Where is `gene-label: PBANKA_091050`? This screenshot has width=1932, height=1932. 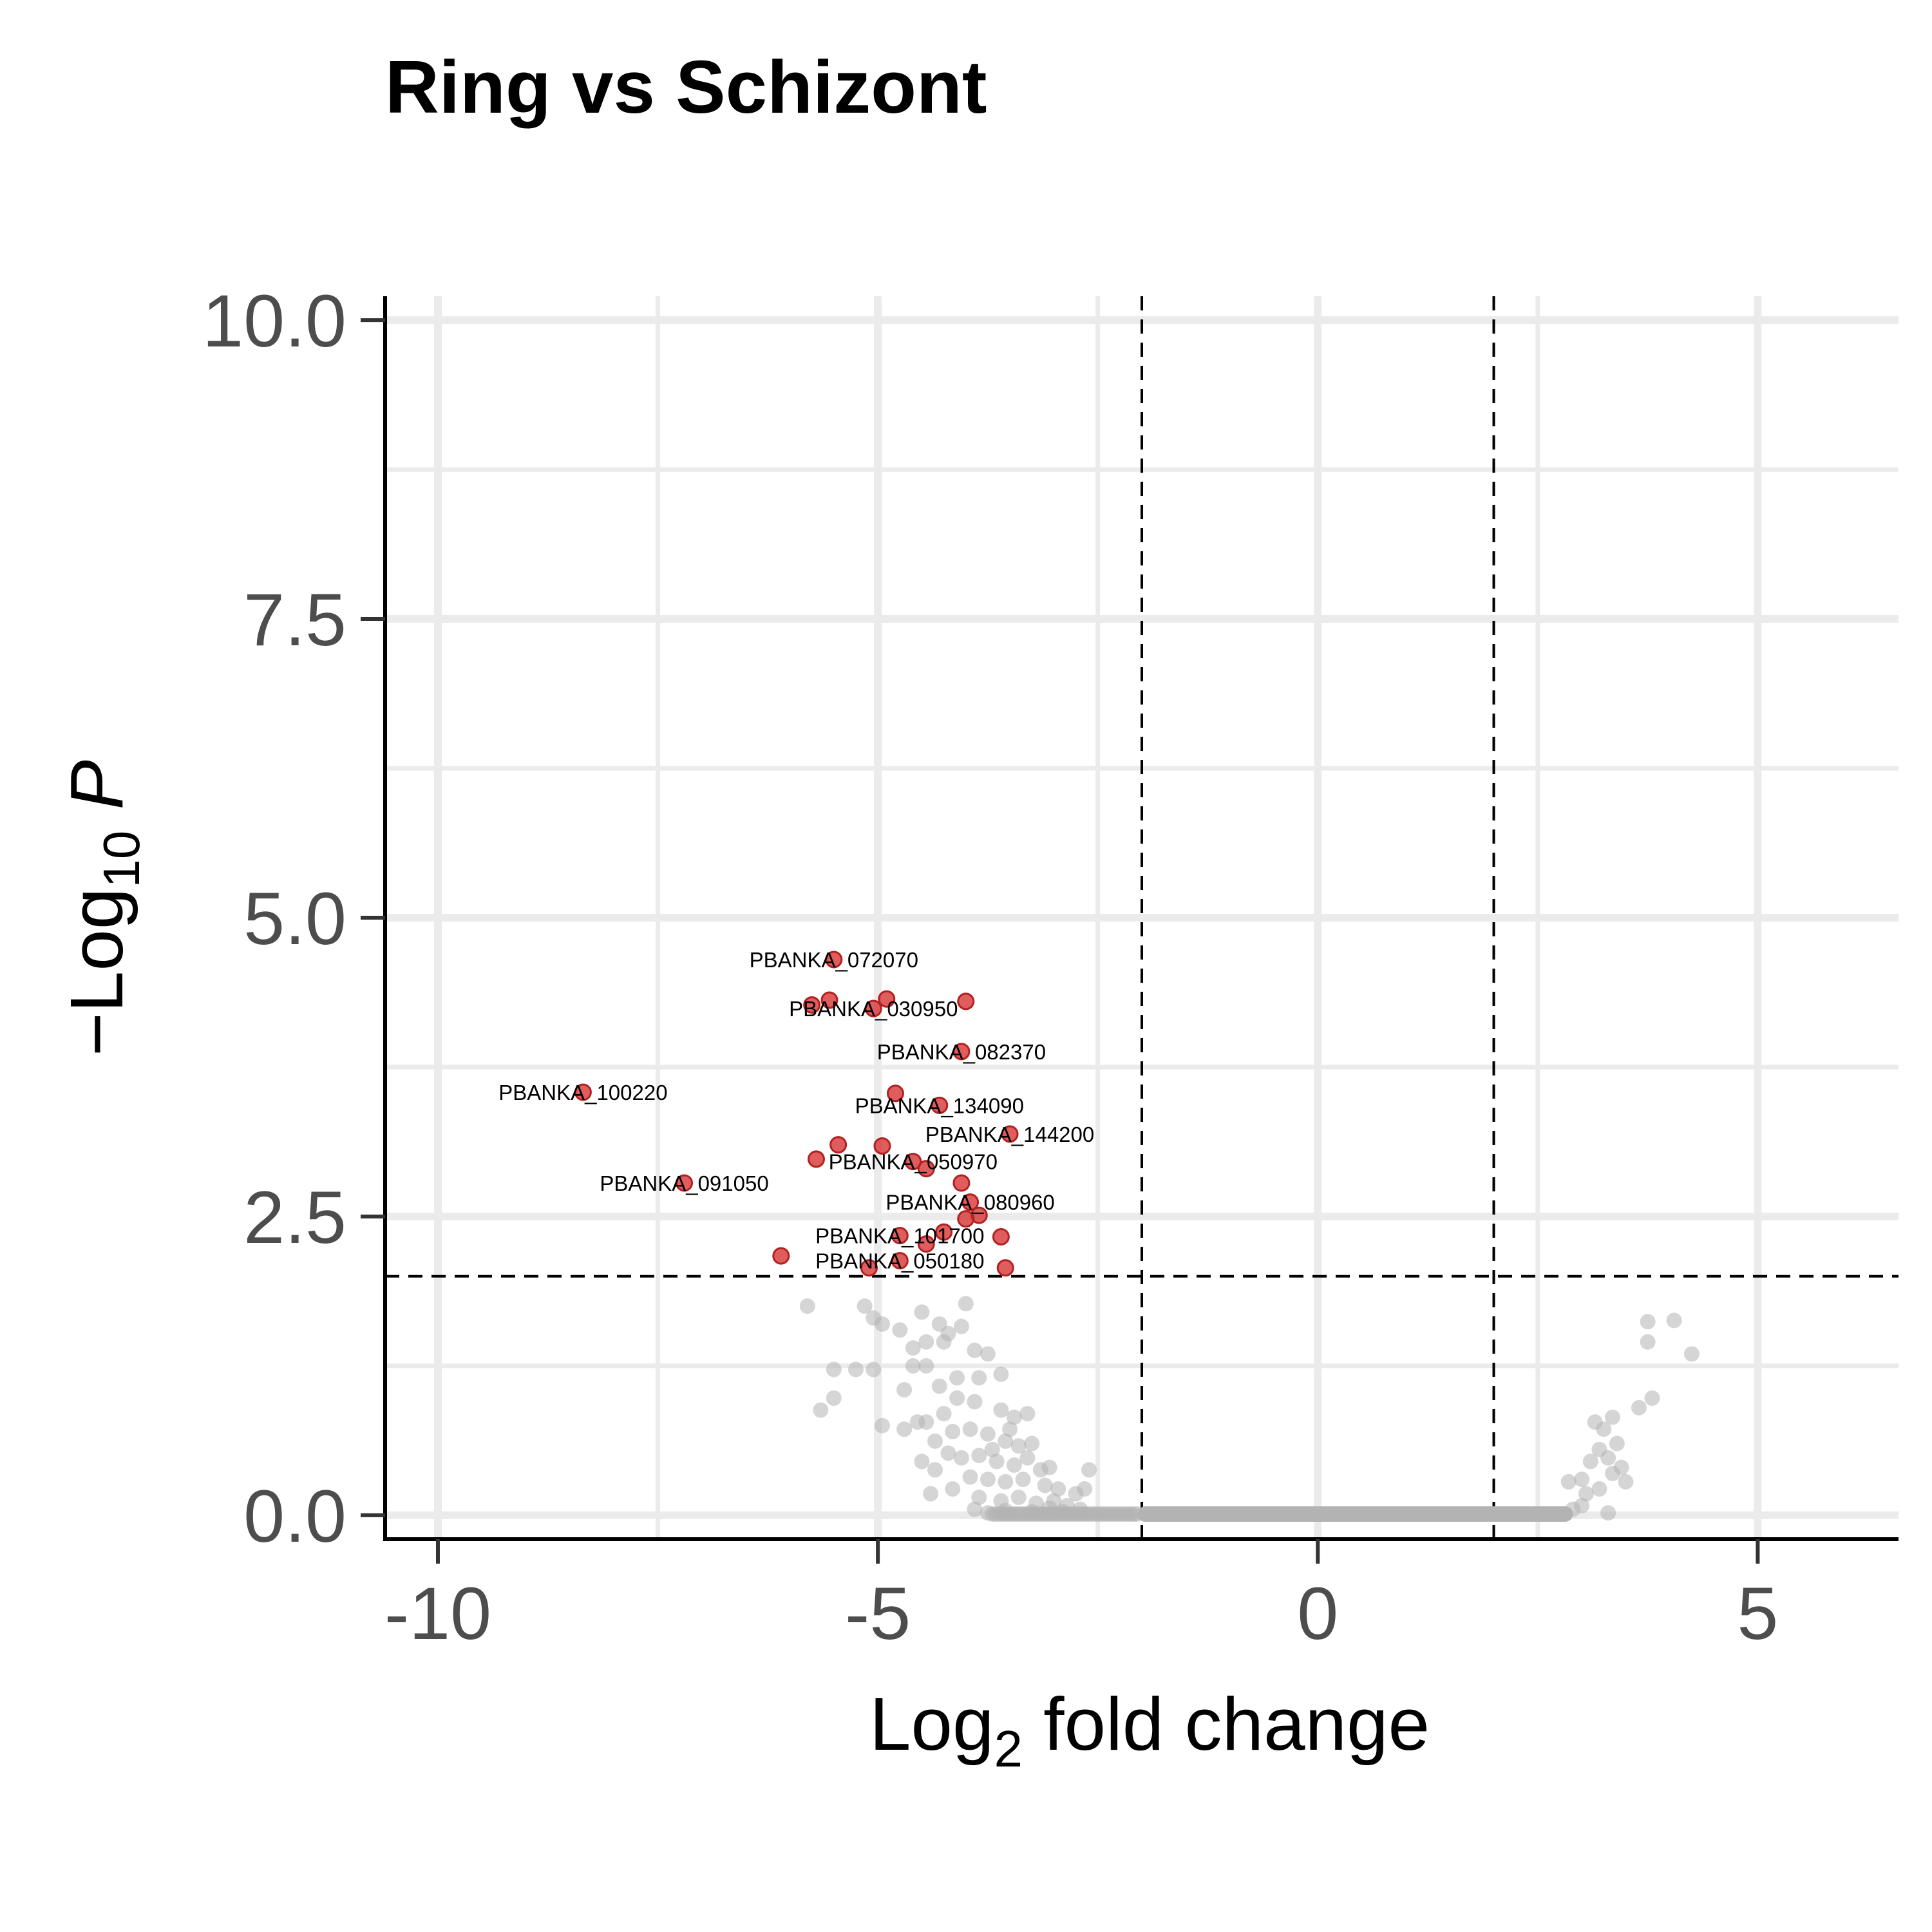
gene-label: PBANKA_091050 is located at coordinates (684, 1183).